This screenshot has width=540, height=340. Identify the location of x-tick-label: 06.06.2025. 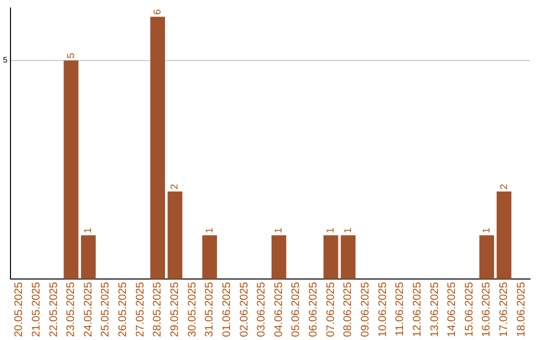
(314, 310).